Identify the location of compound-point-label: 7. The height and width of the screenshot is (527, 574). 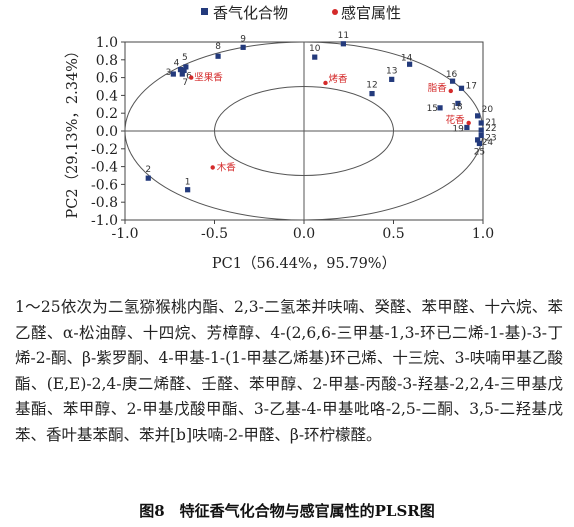
(185, 83).